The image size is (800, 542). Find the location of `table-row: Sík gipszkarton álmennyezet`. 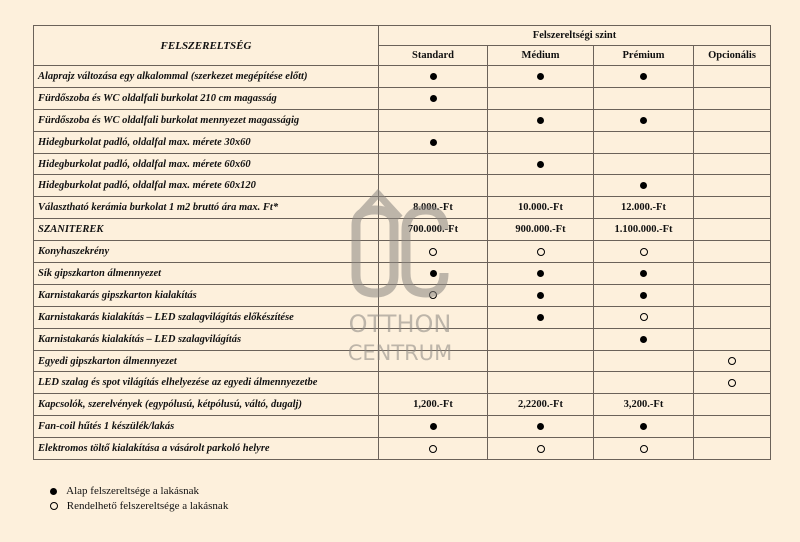

table-row: Sík gipszkarton álmennyezet is located at coordinates (402, 273).